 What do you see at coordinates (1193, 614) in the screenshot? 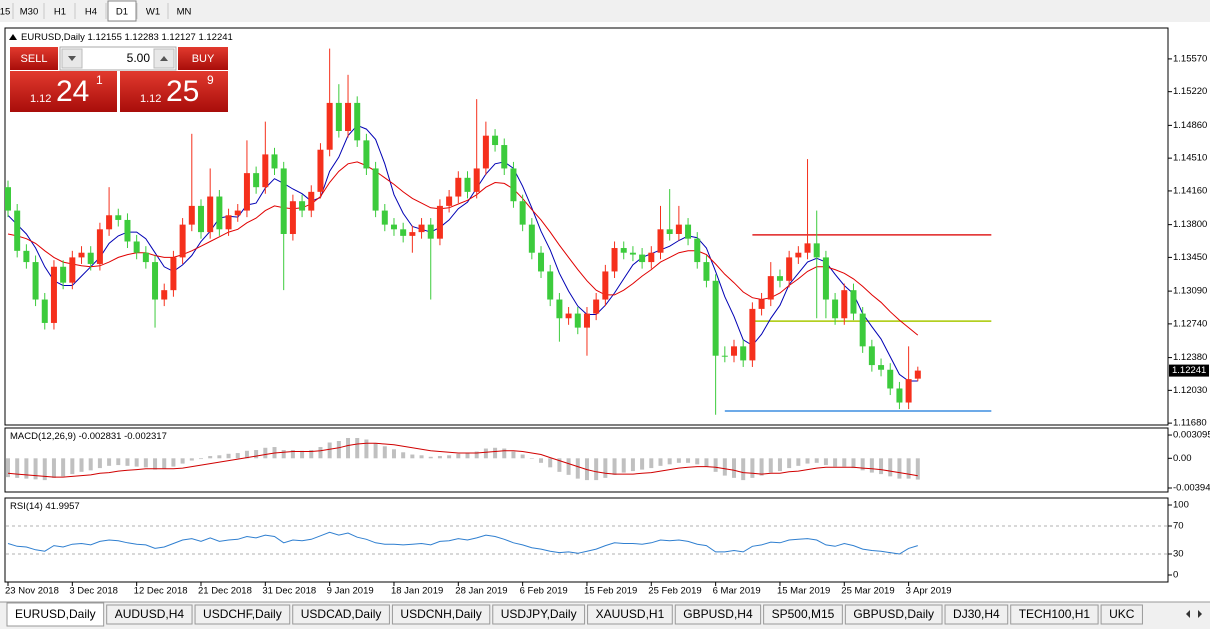
I see `tab-scroll` at bounding box center [1193, 614].